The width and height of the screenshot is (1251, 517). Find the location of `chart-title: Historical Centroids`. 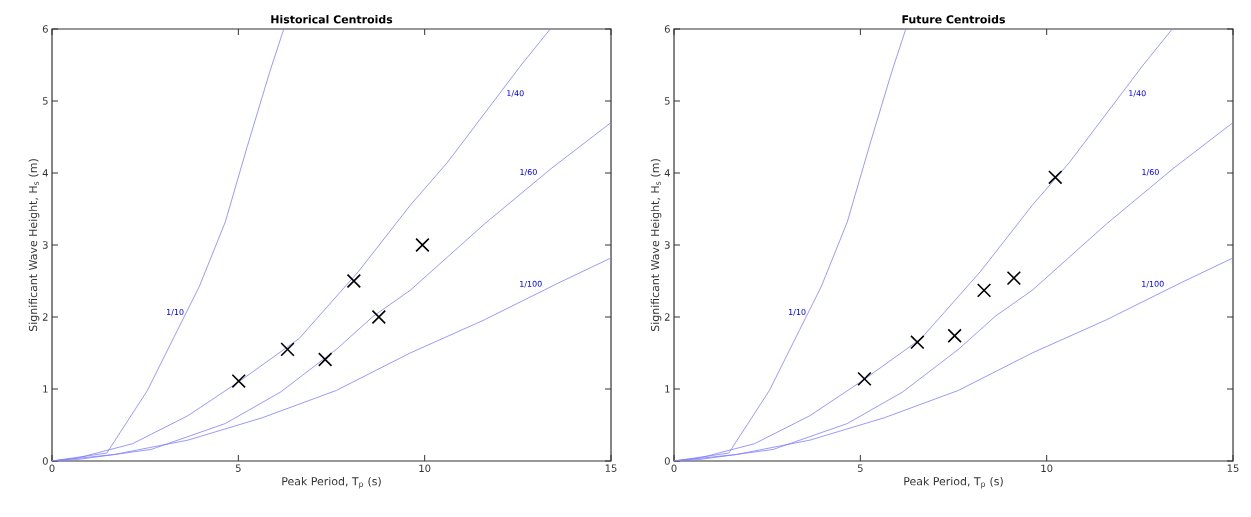

chart-title: Historical Centroids is located at coordinates (332, 19).